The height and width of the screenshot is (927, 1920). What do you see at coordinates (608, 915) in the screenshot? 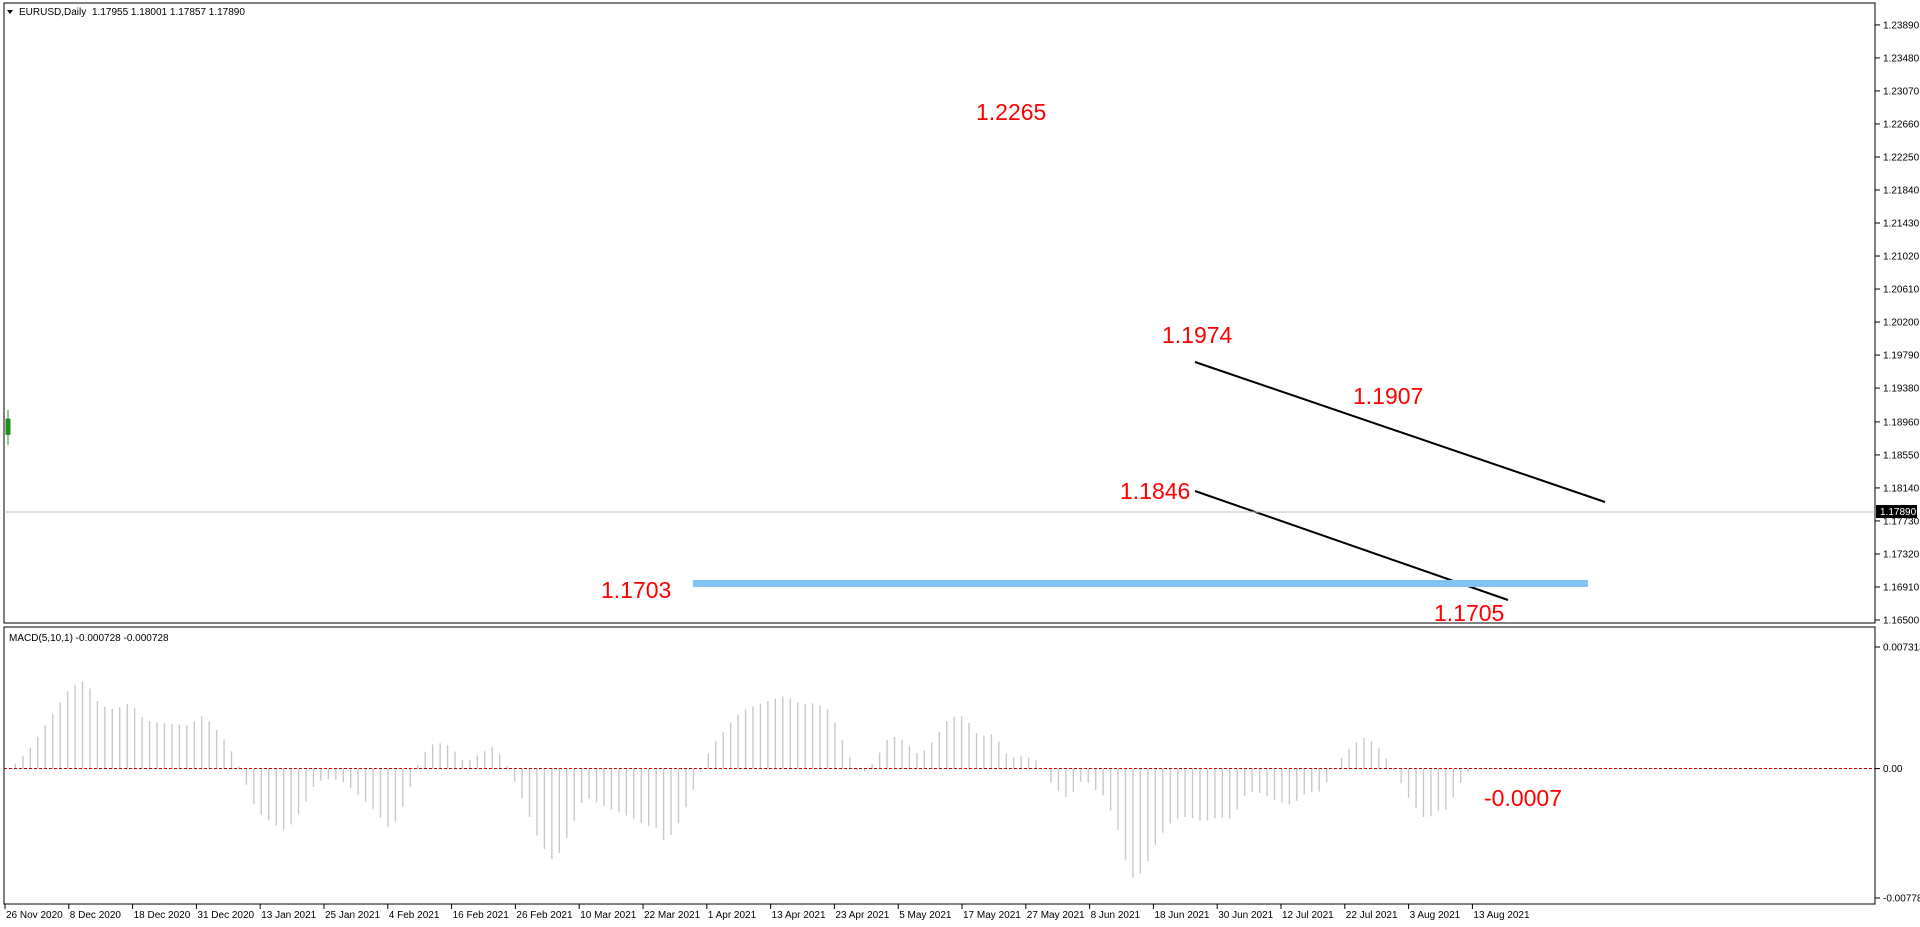
I see `date-tick-label: 10 Mar 2021` at bounding box center [608, 915].